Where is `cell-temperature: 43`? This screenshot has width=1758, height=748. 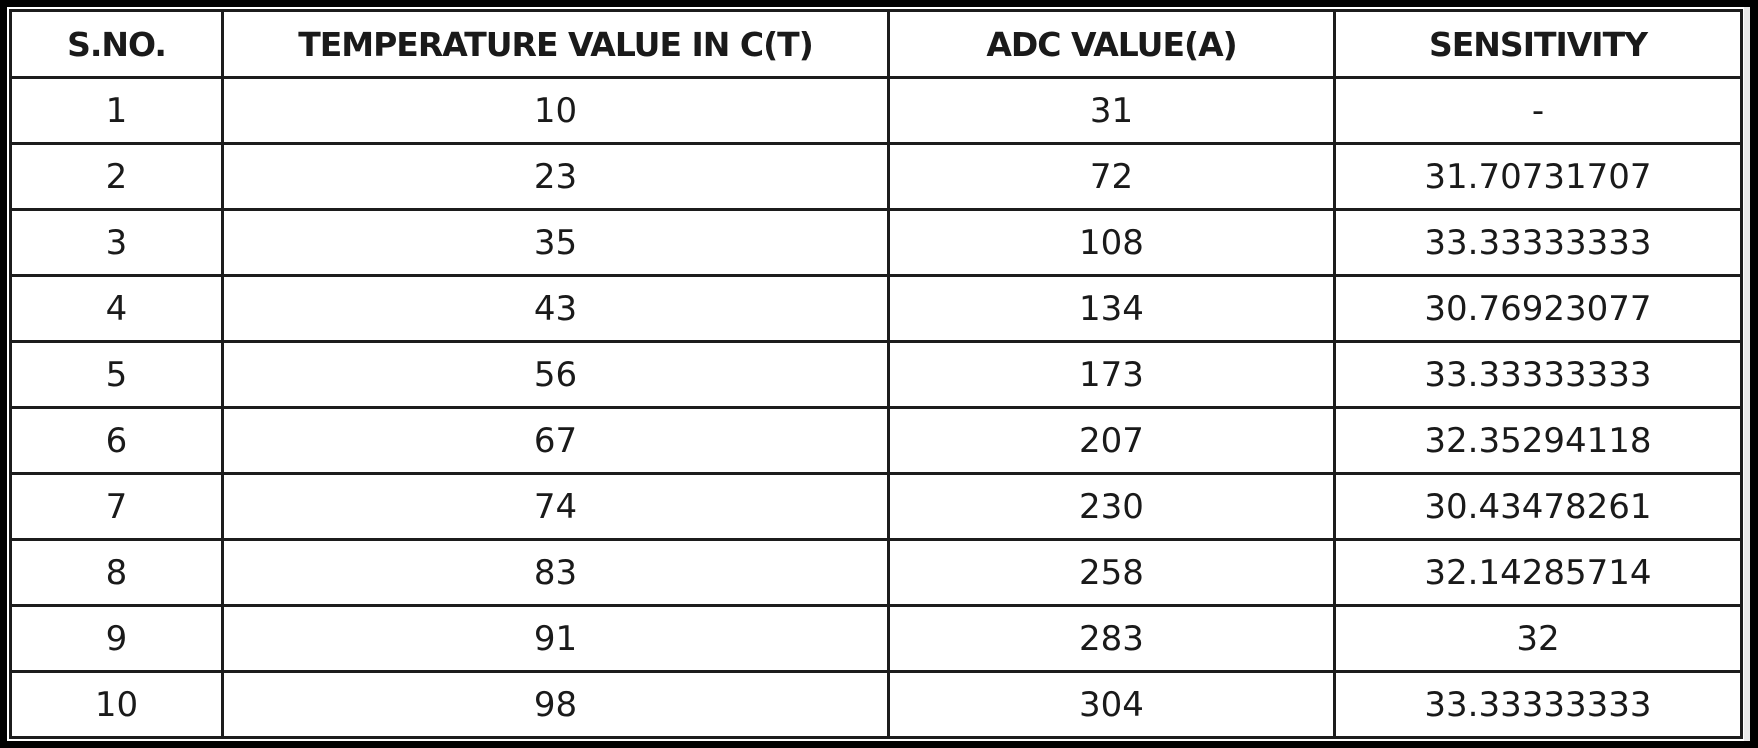 cell-temperature: 43 is located at coordinates (555, 308).